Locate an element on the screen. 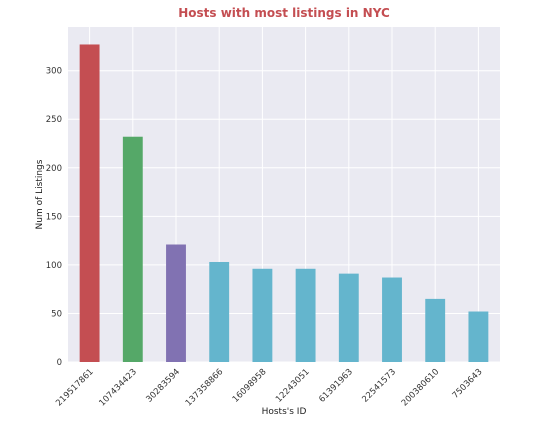  x-tick-label: 137358866 is located at coordinates (204, 387).